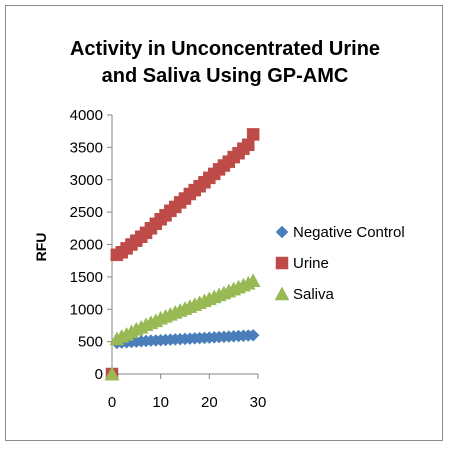  Describe the element at coordinates (209, 402) in the screenshot. I see `x-tick-label: 20` at that location.